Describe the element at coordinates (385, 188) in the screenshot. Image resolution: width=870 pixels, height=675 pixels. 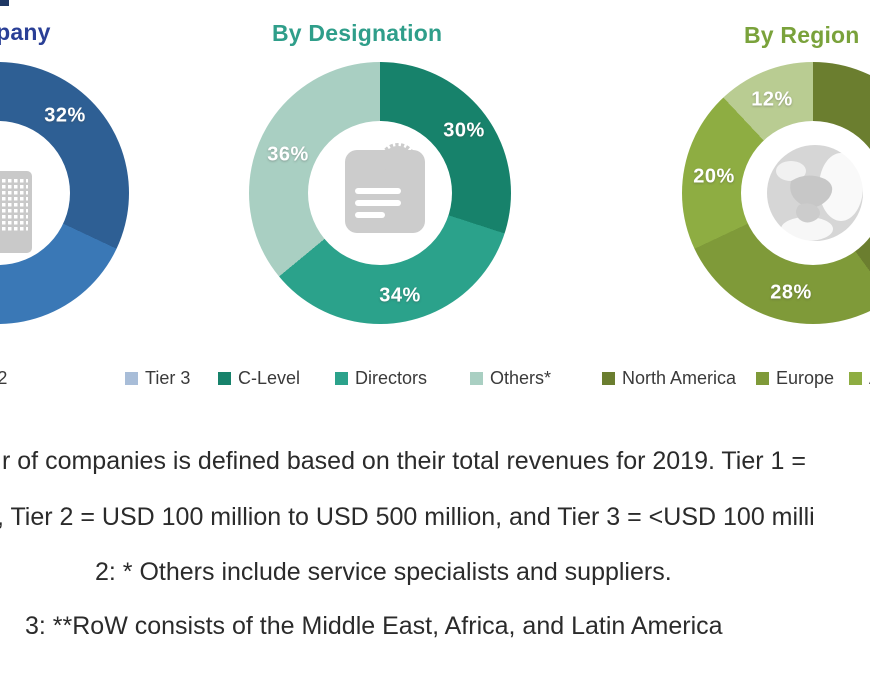
I see `document-seal-icon` at that location.